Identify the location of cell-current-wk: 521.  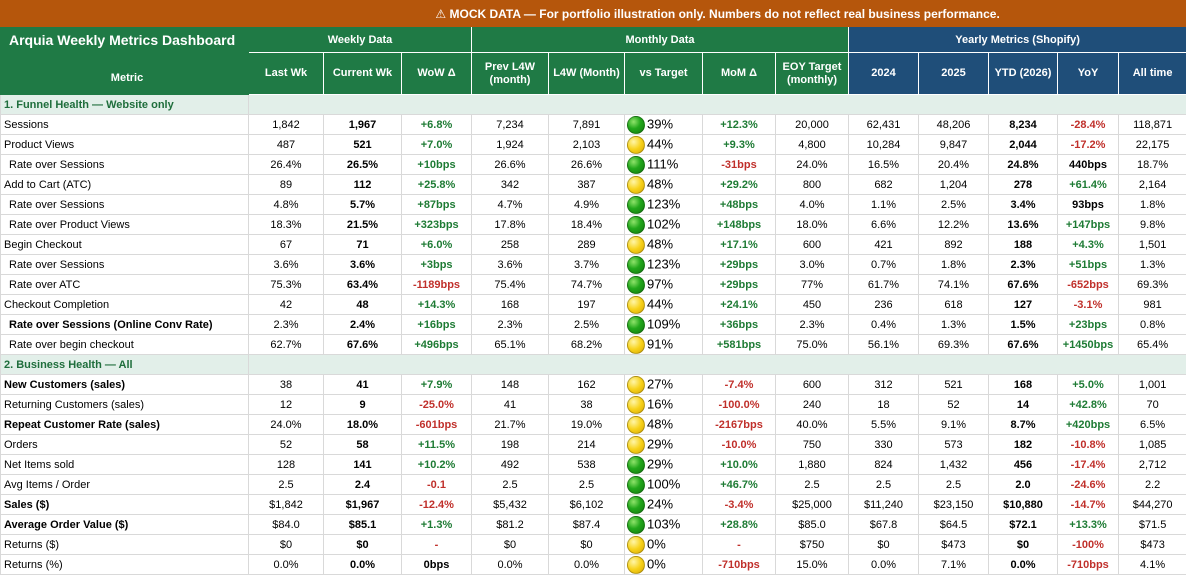
(362, 144).